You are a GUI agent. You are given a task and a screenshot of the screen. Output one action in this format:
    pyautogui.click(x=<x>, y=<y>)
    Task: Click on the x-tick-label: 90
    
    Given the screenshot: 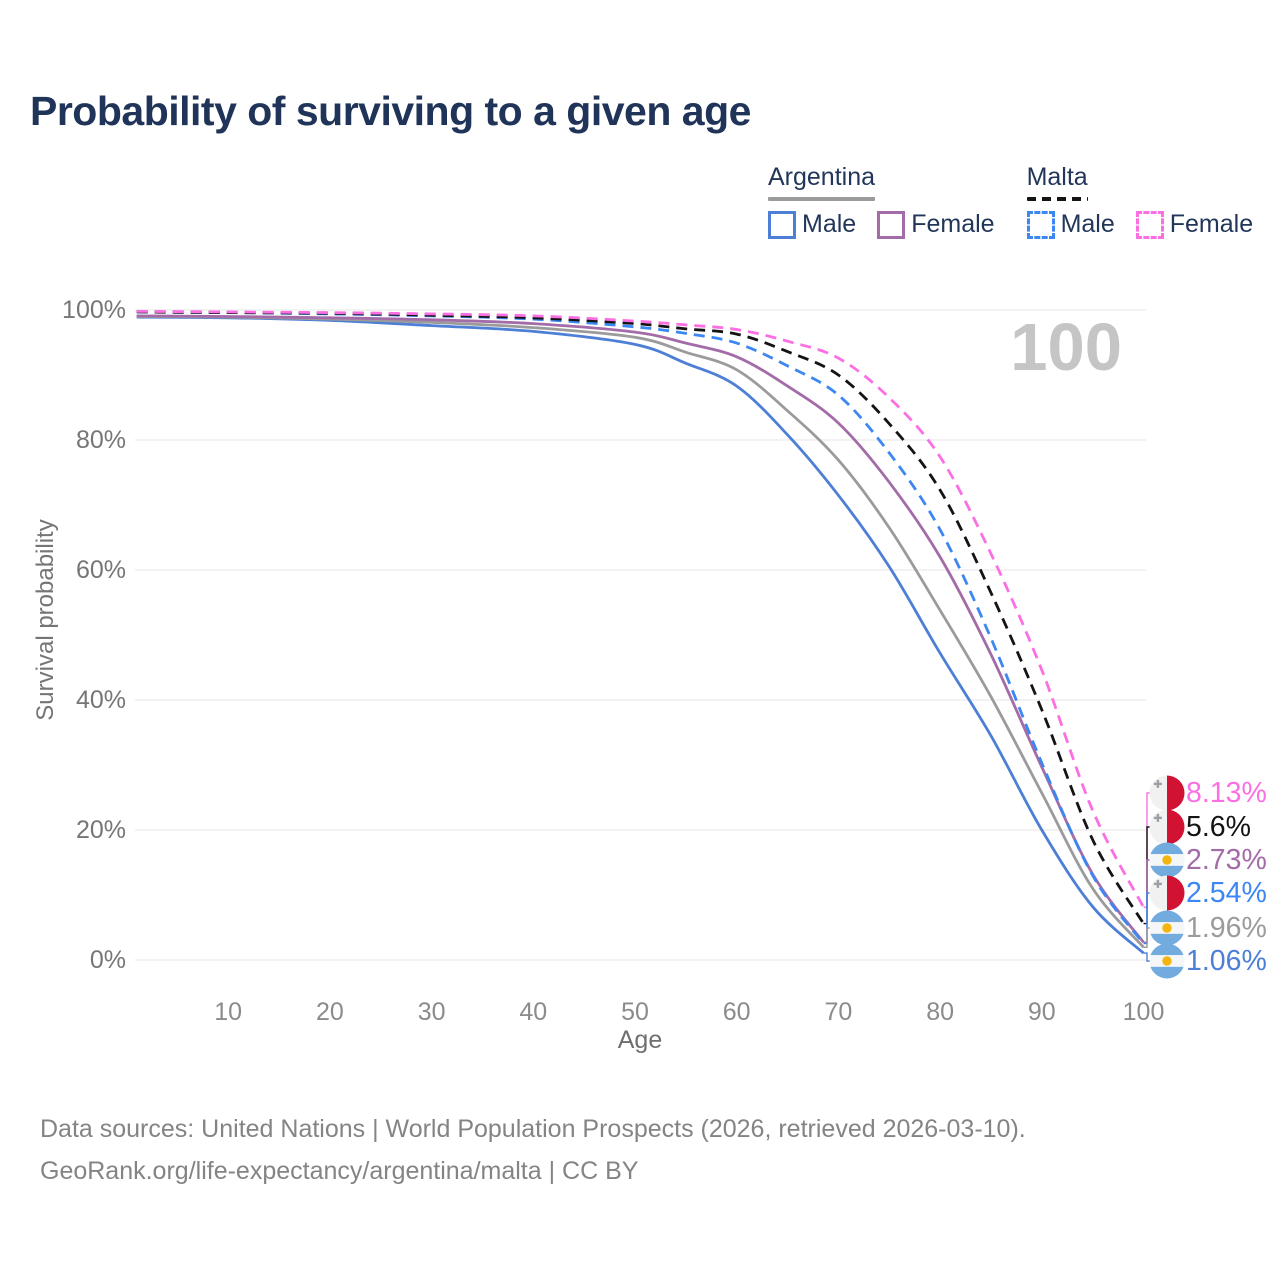 What is the action you would take?
    pyautogui.click(x=1042, y=1012)
    